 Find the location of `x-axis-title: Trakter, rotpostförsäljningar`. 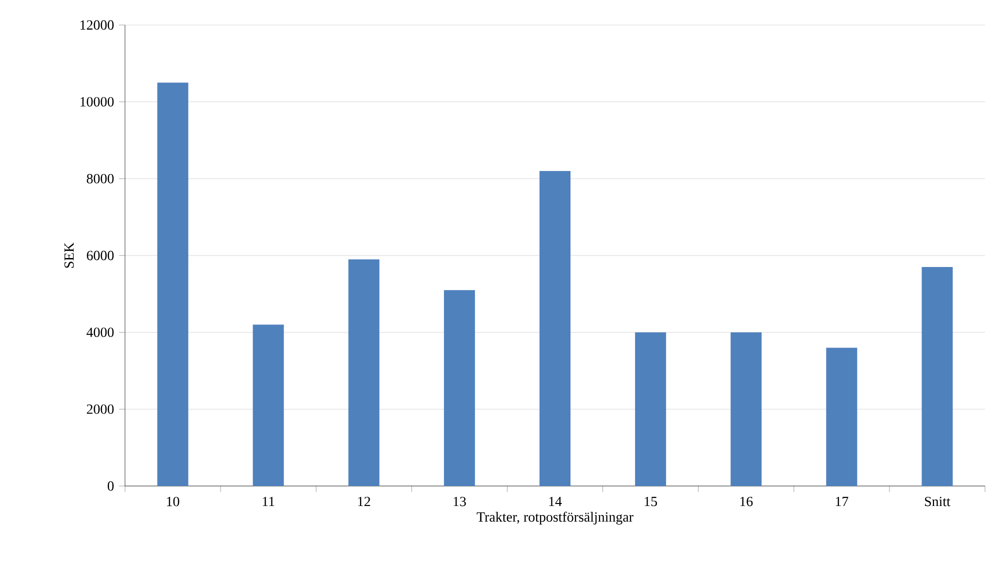

x-axis-title: Trakter, rotpostförsäljningar is located at coordinates (555, 518).